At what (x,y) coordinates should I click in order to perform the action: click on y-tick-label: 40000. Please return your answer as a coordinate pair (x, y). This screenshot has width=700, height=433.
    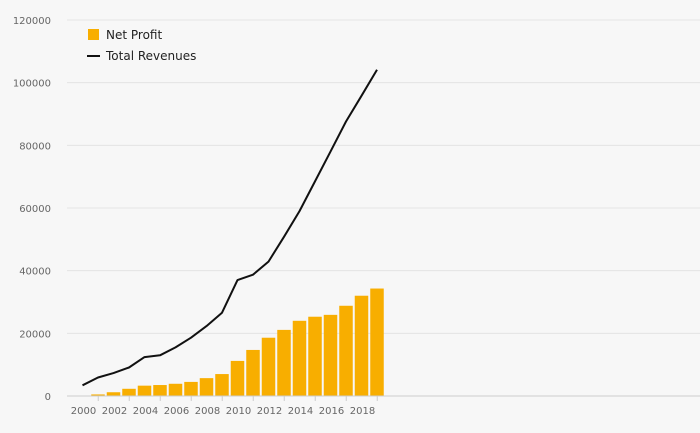
    Looking at the image, I should click on (35, 272).